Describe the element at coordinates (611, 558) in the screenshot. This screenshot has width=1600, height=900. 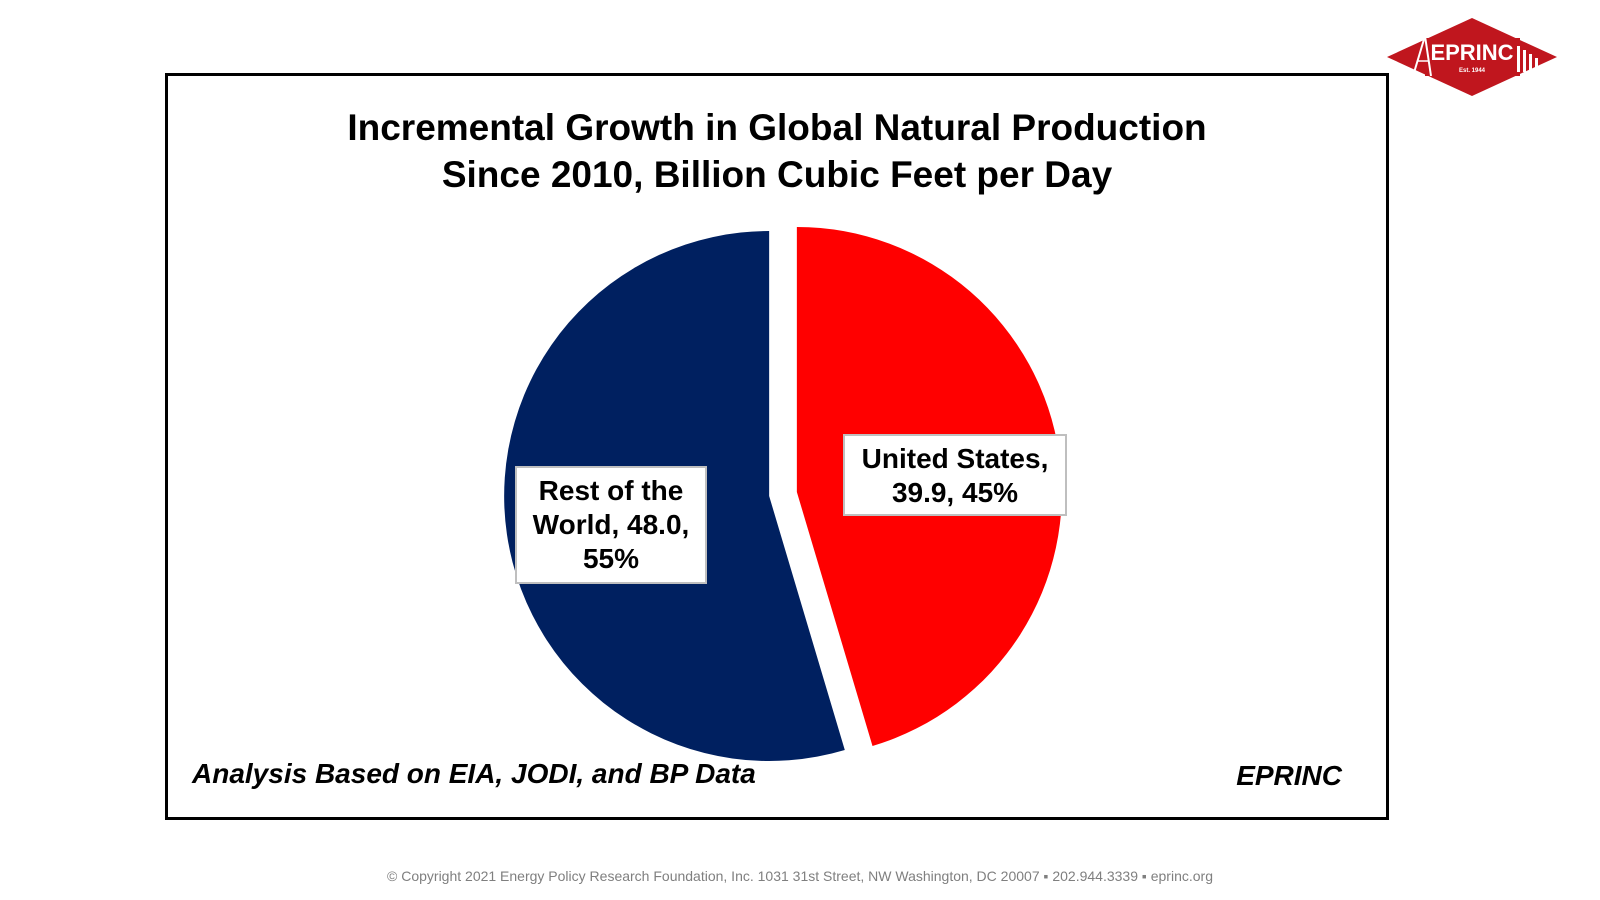
I see `slice-label-rest-of-world-line-3: 55%` at that location.